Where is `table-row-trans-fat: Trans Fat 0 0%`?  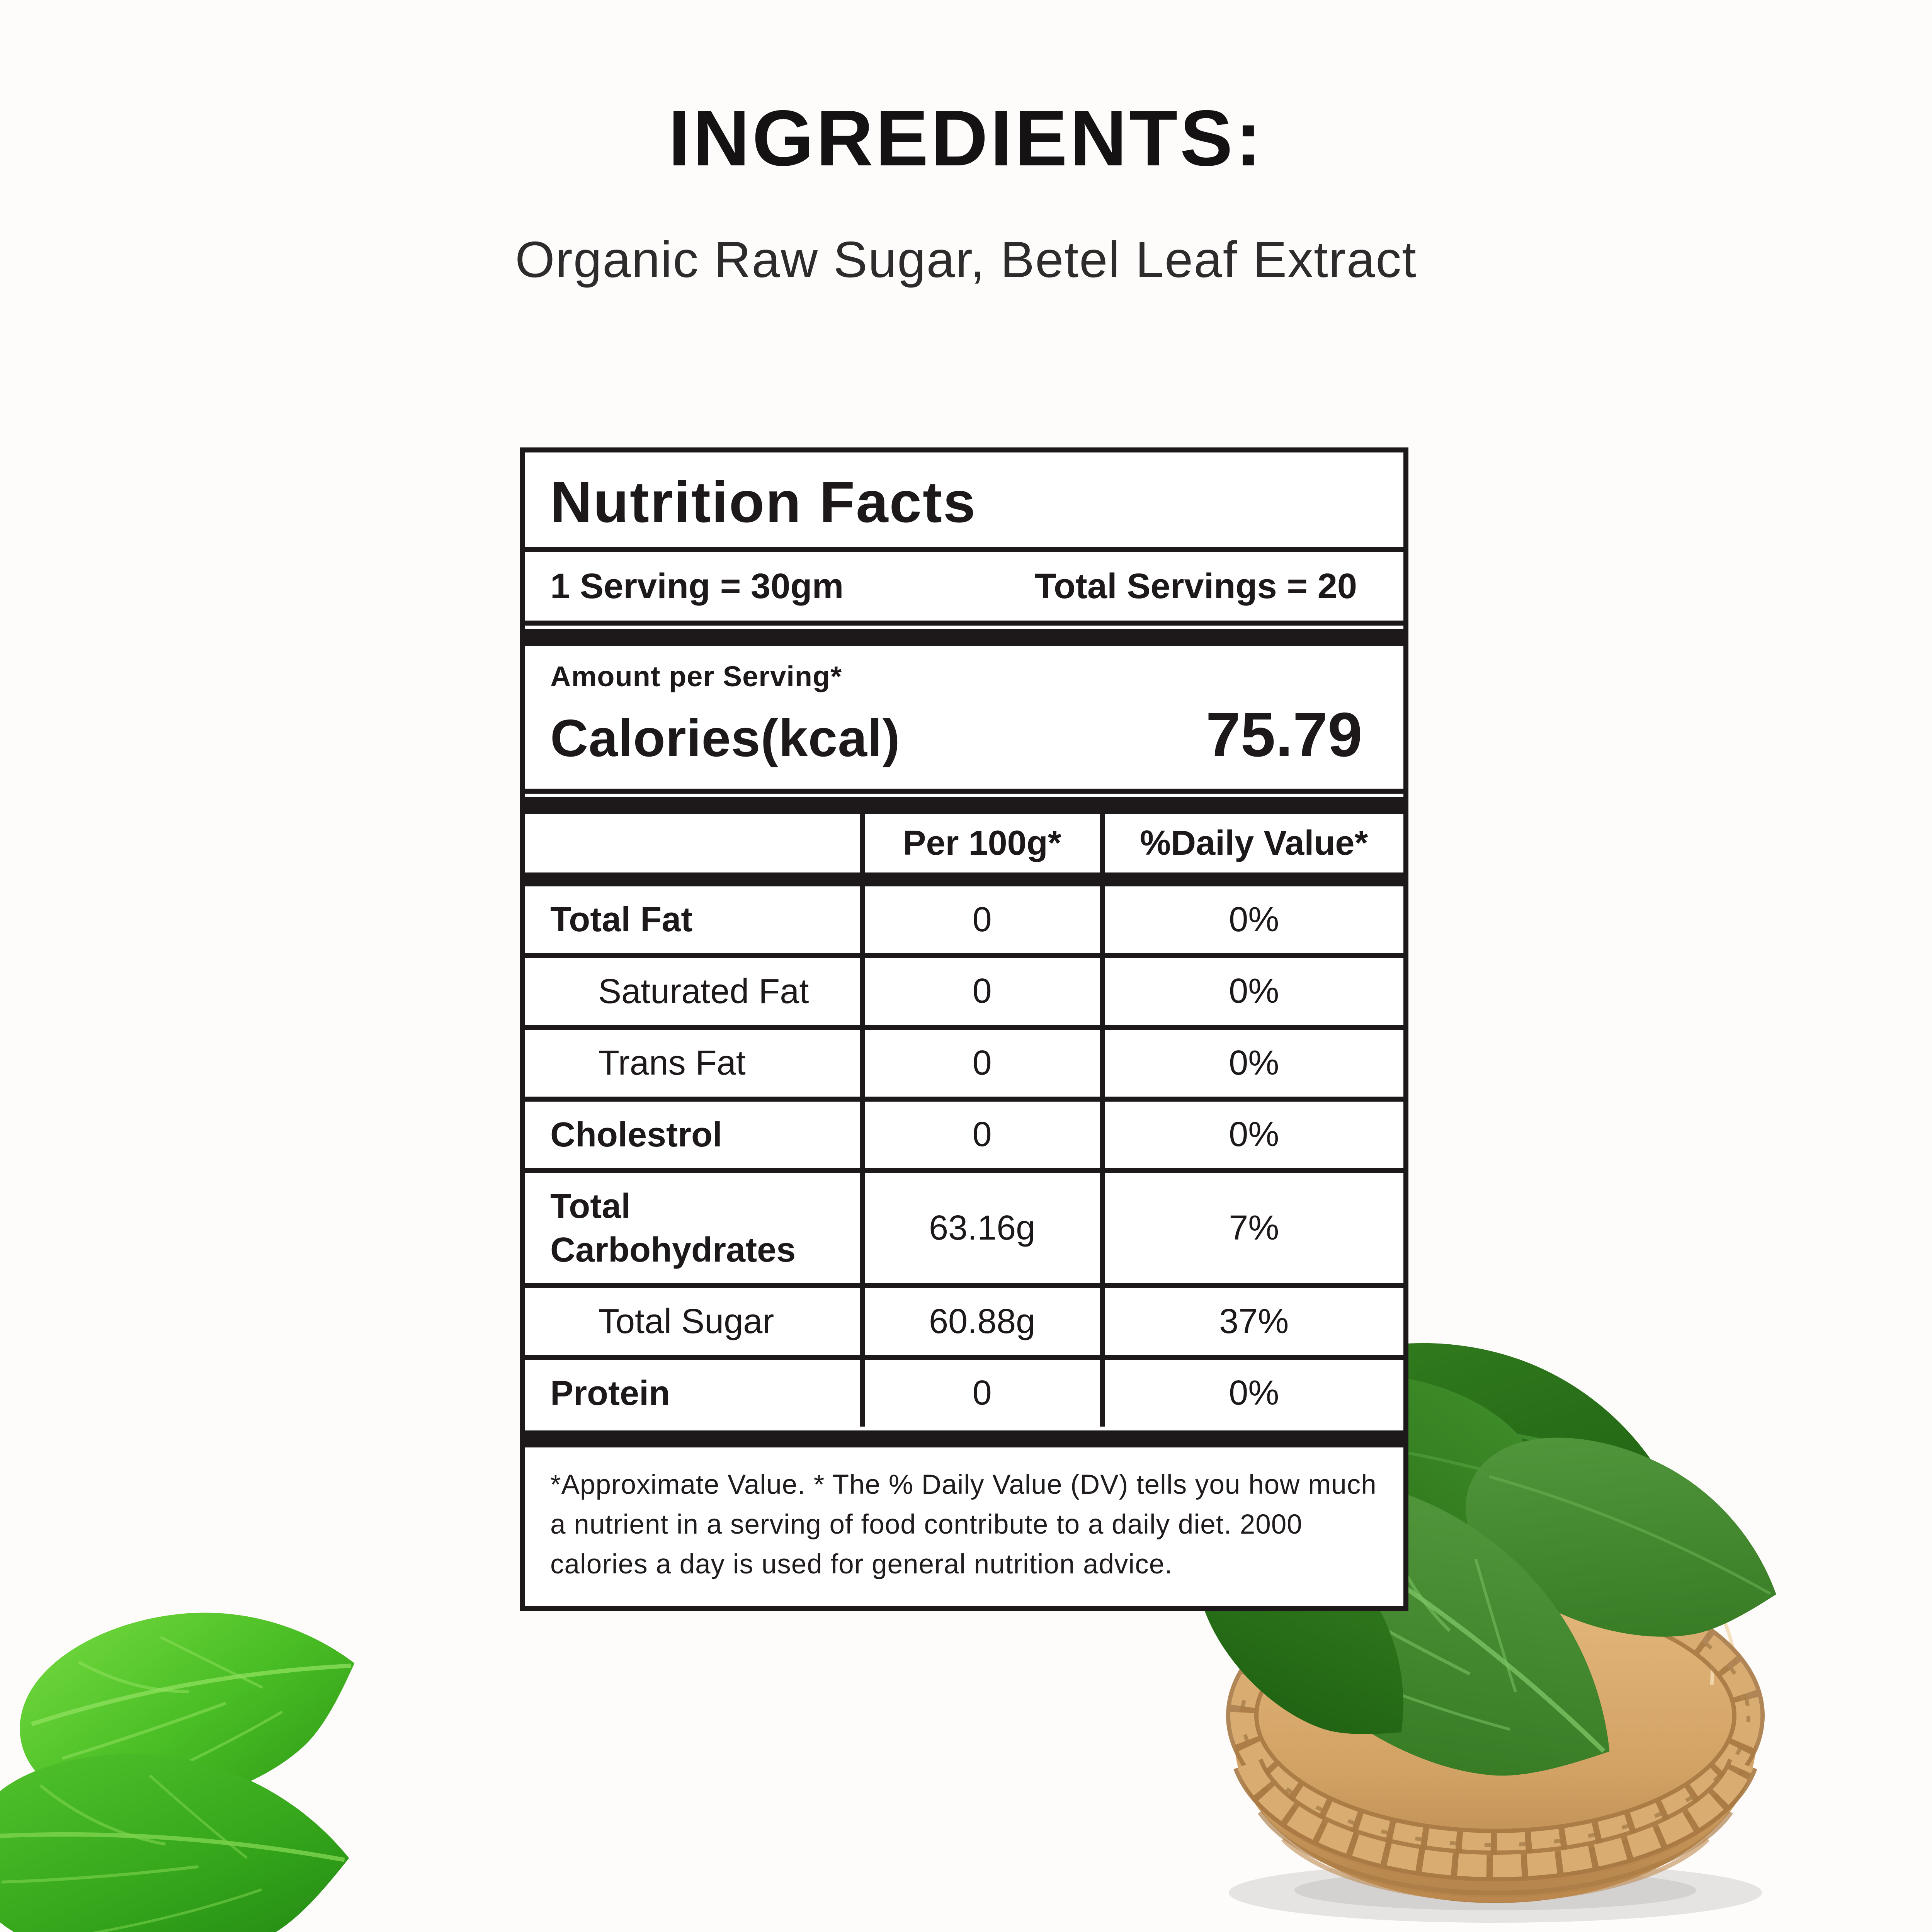 table-row-trans-fat: Trans Fat 0 0% is located at coordinates (964, 1063).